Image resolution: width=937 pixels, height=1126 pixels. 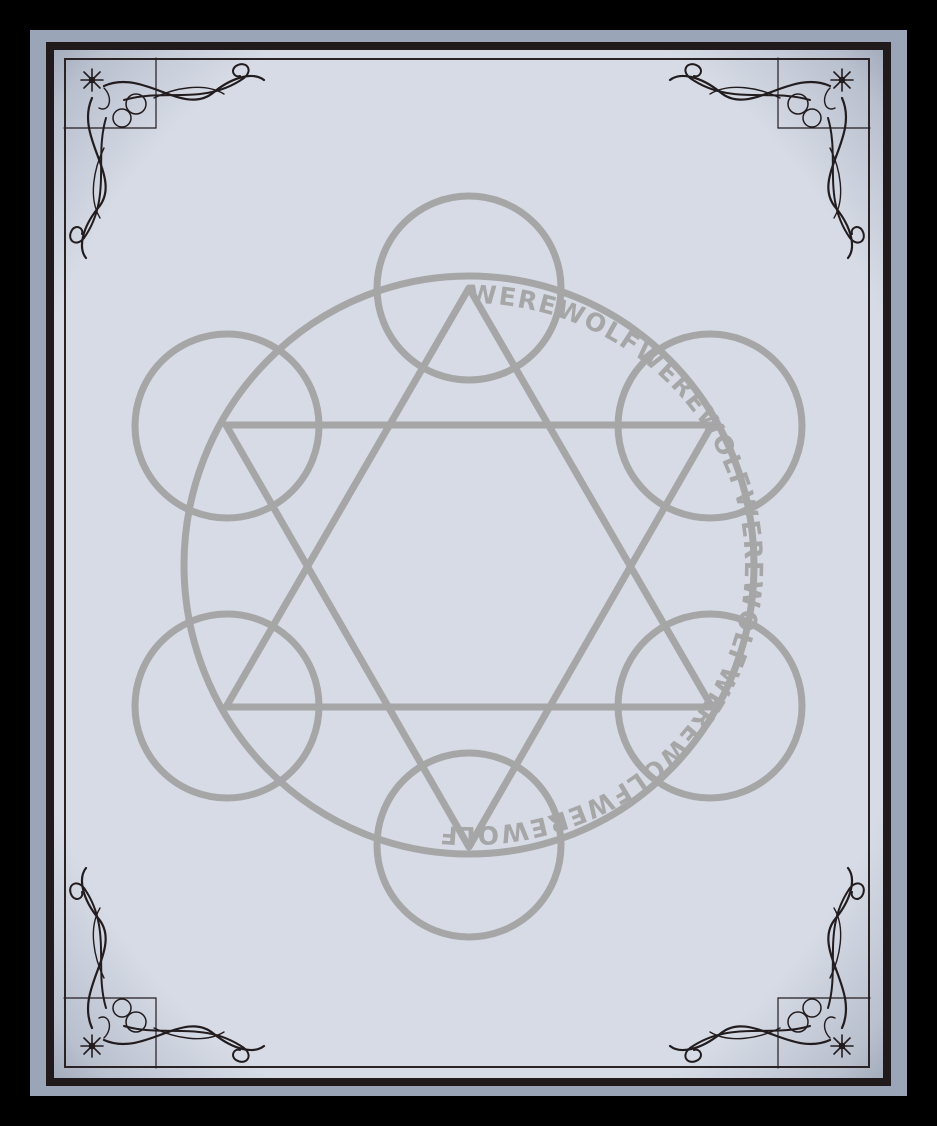 I want to click on node-circle-top-left, so click(x=227, y=426).